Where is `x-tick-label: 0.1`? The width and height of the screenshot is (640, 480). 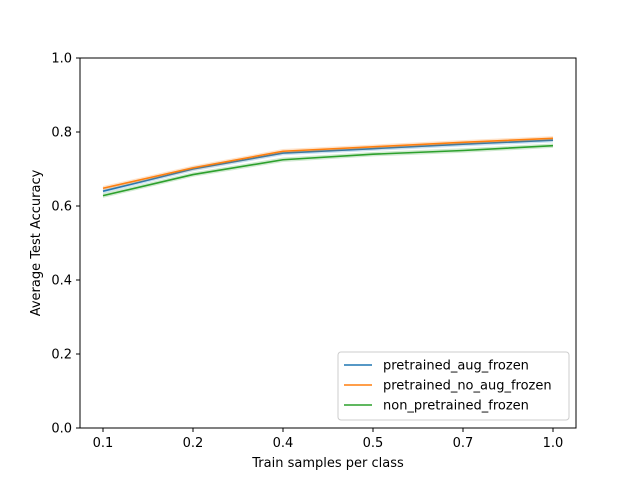
x-tick-label: 0.1 is located at coordinates (103, 443).